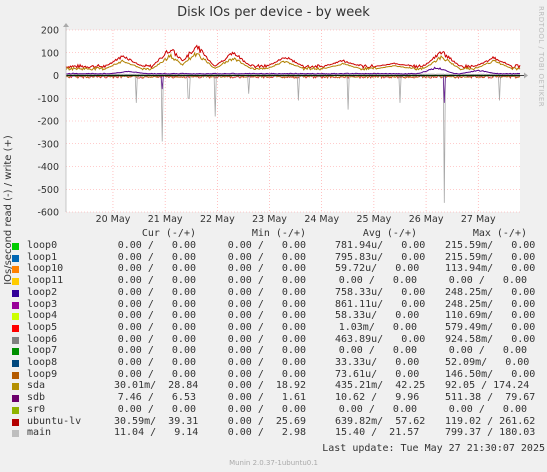 The image size is (547, 472). I want to click on x-tick-label: 26 May, so click(426, 219).